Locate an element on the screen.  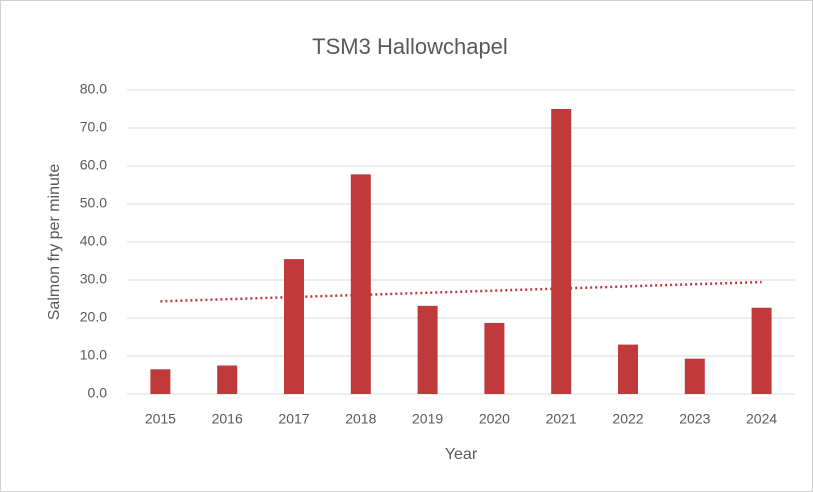
y-tick-label: 40.0 is located at coordinates (93, 241).